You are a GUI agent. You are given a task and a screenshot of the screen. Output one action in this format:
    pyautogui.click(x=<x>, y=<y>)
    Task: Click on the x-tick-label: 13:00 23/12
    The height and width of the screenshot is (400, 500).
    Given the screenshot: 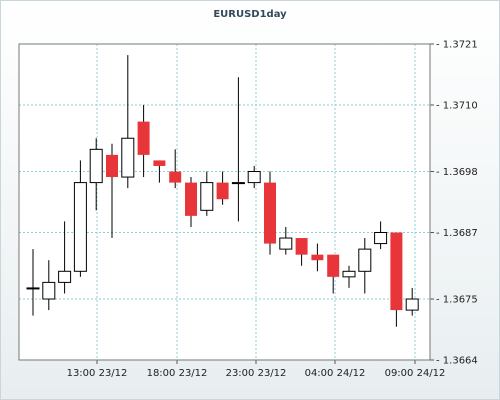 What is the action you would take?
    pyautogui.click(x=97, y=373)
    